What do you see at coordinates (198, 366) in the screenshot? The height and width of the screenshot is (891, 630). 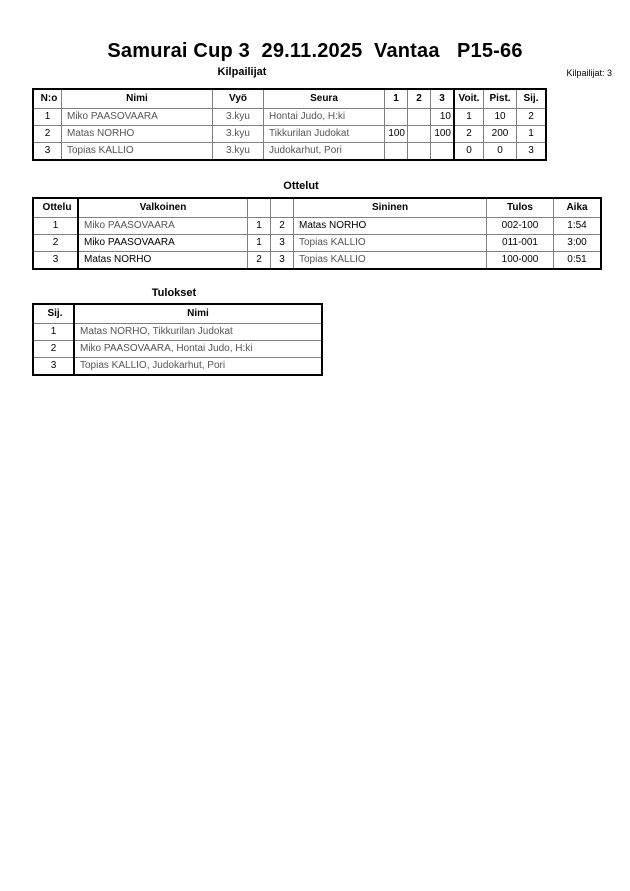 I see `cell-name: Topias KALLIO, Judokarhut, Pori` at bounding box center [198, 366].